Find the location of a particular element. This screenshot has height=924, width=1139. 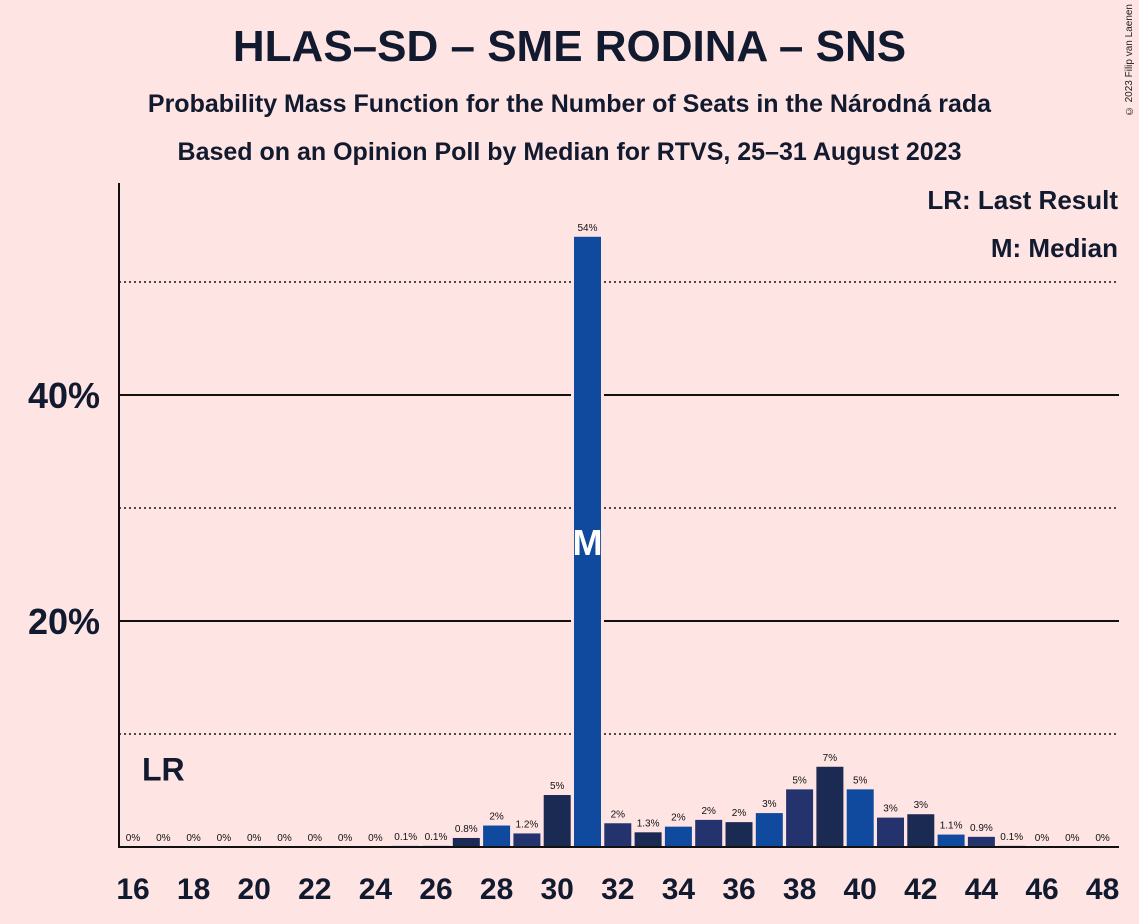

bar-label-40: 5% is located at coordinates (860, 780).